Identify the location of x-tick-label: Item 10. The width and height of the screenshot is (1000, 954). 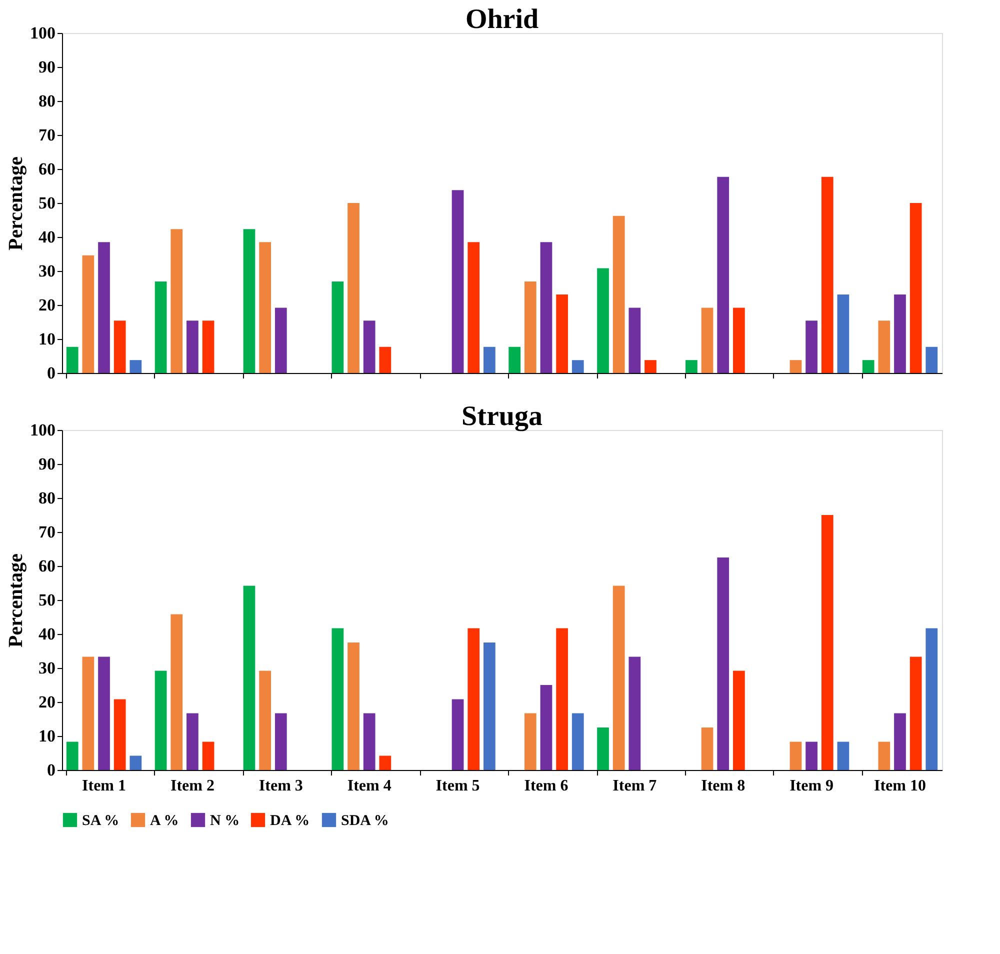
(900, 786).